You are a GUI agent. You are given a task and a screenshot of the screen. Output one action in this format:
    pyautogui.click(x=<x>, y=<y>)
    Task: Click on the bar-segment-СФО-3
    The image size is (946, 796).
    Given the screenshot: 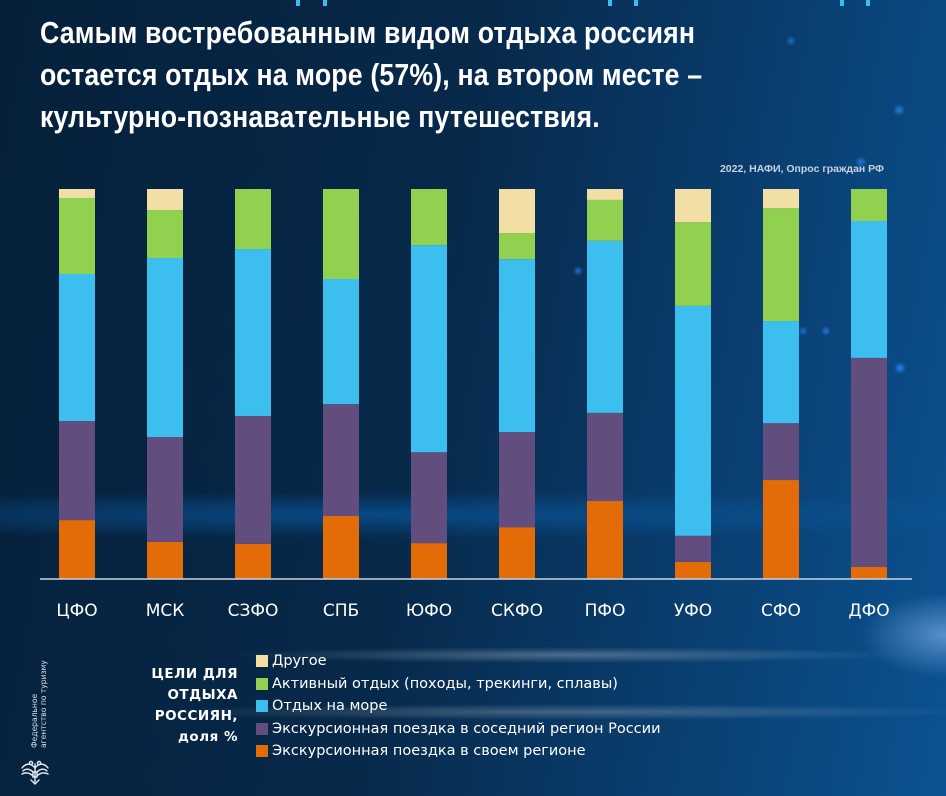 What is the action you would take?
    pyautogui.click(x=781, y=265)
    